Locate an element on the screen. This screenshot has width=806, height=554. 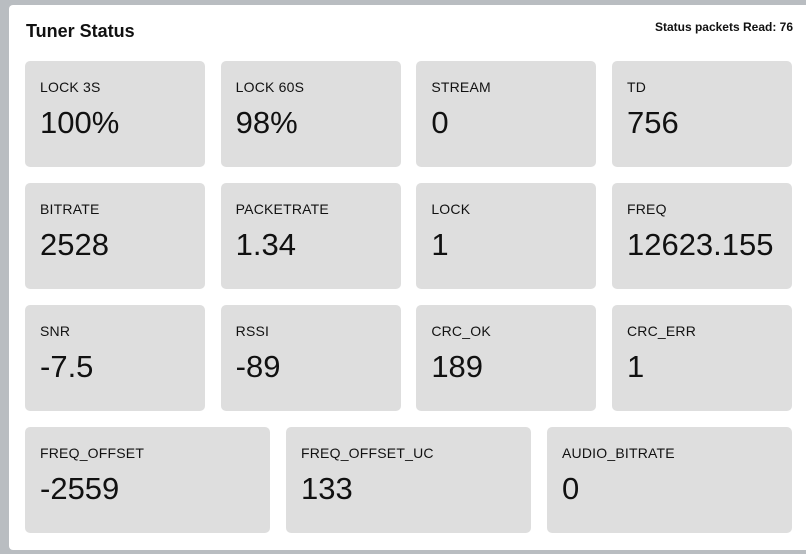
tile-value: 133 is located at coordinates (327, 488).